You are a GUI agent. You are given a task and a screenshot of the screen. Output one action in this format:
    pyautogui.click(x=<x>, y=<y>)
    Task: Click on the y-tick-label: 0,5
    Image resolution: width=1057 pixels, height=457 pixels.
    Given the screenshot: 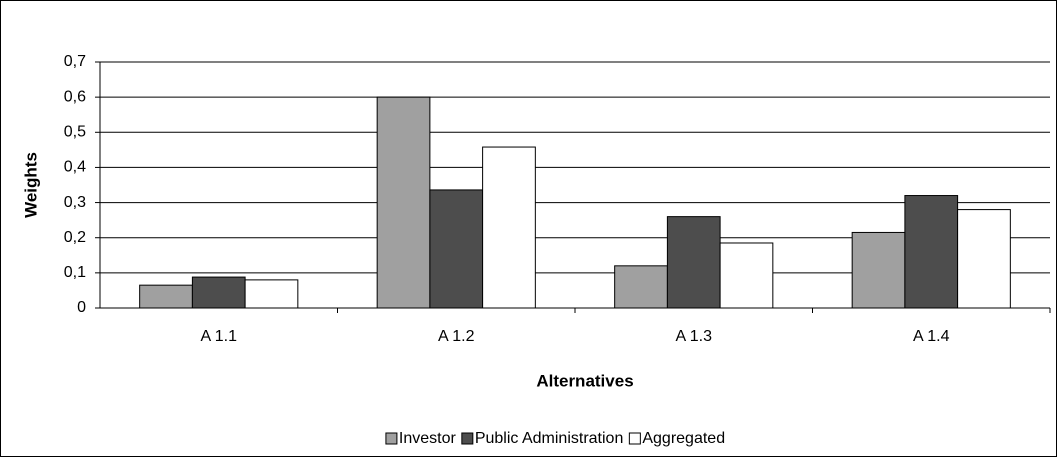 What is the action you would take?
    pyautogui.click(x=75, y=132)
    